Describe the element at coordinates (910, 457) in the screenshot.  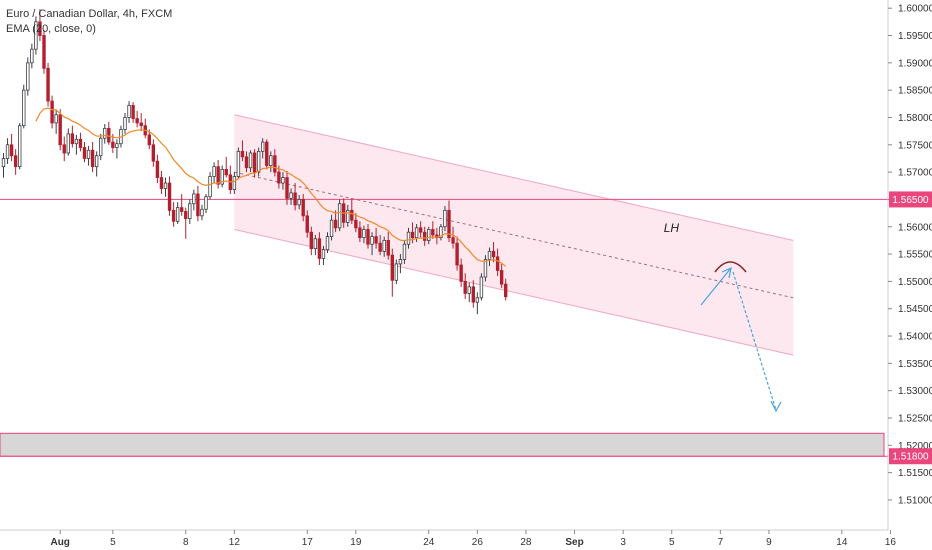
I see `price-tag-label: 1.51800` at that location.